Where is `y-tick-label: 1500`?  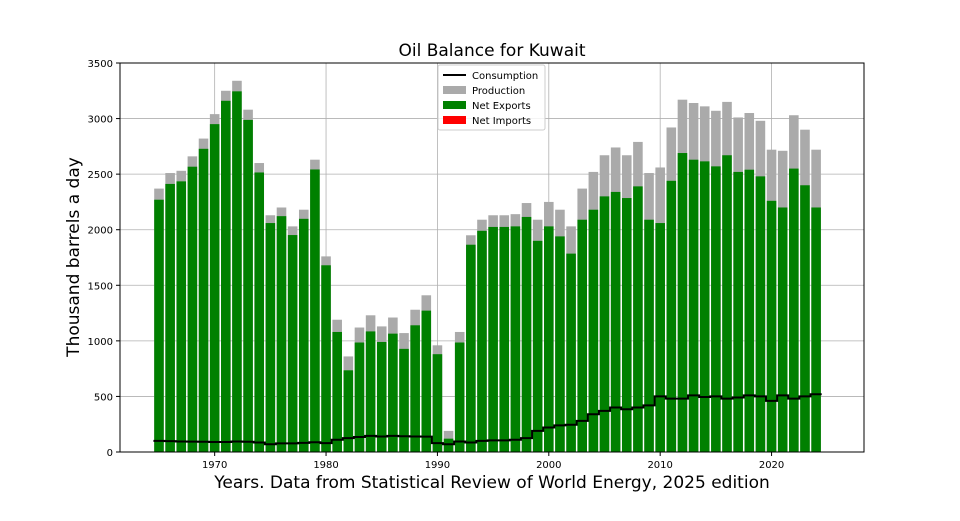 y-tick-label: 1500 is located at coordinates (100, 286).